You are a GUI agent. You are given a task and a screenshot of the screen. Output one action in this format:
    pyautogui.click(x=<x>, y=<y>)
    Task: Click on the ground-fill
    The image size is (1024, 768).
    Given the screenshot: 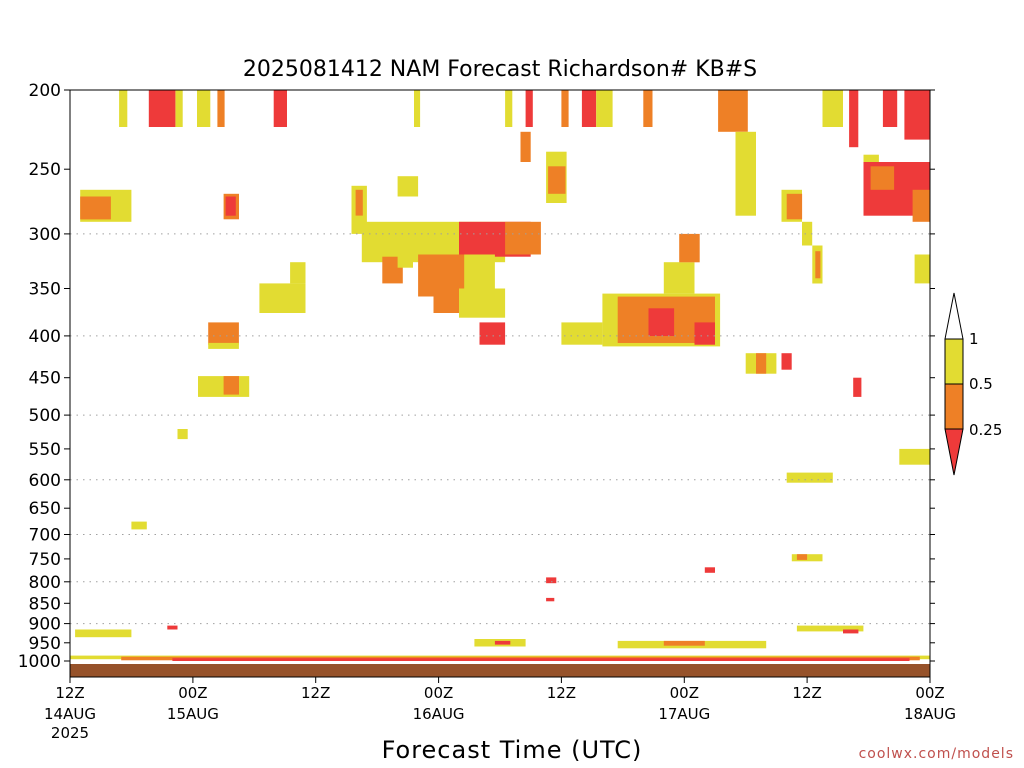 What is the action you would take?
    pyautogui.click(x=500, y=670)
    